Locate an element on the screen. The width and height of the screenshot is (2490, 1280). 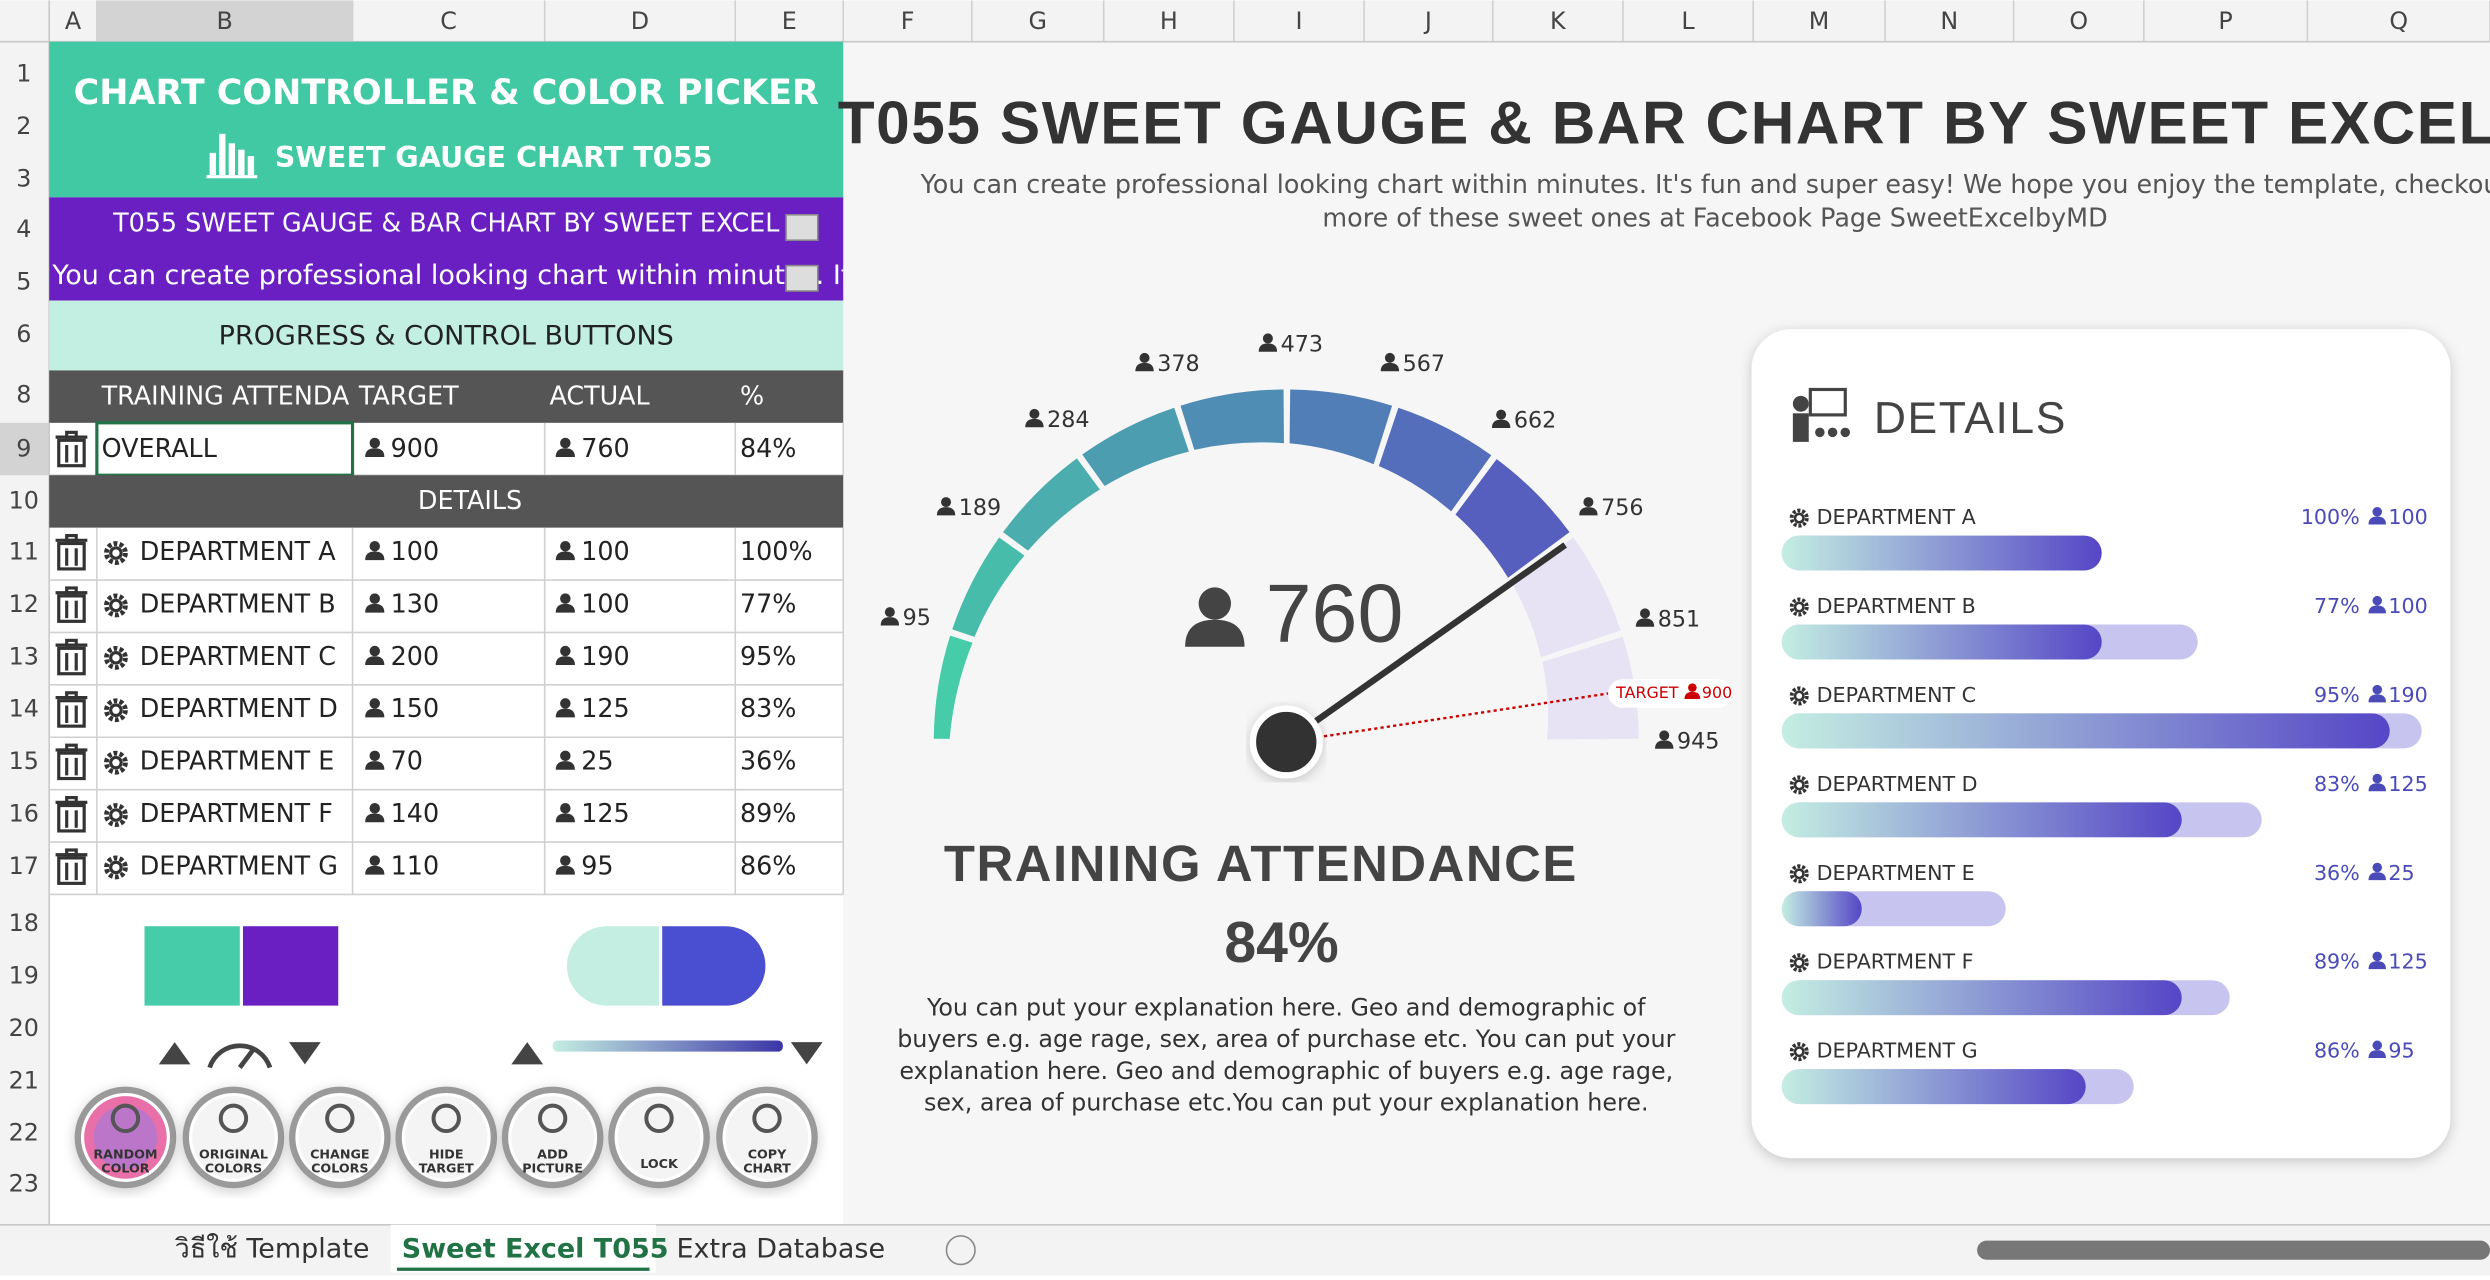
kpi-value: 84% is located at coordinates (1281, 943).